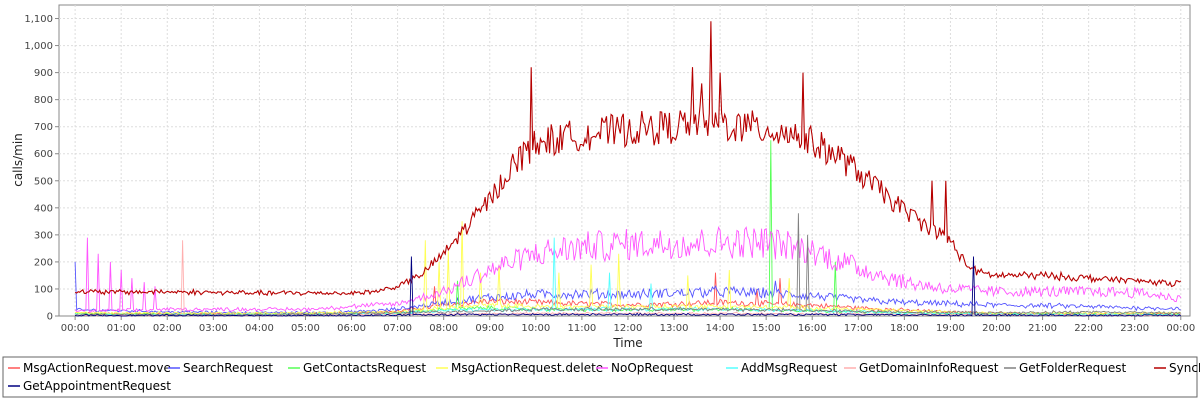  Describe the element at coordinates (443, 328) in the screenshot. I see `x-tick-label: 08:00` at that location.